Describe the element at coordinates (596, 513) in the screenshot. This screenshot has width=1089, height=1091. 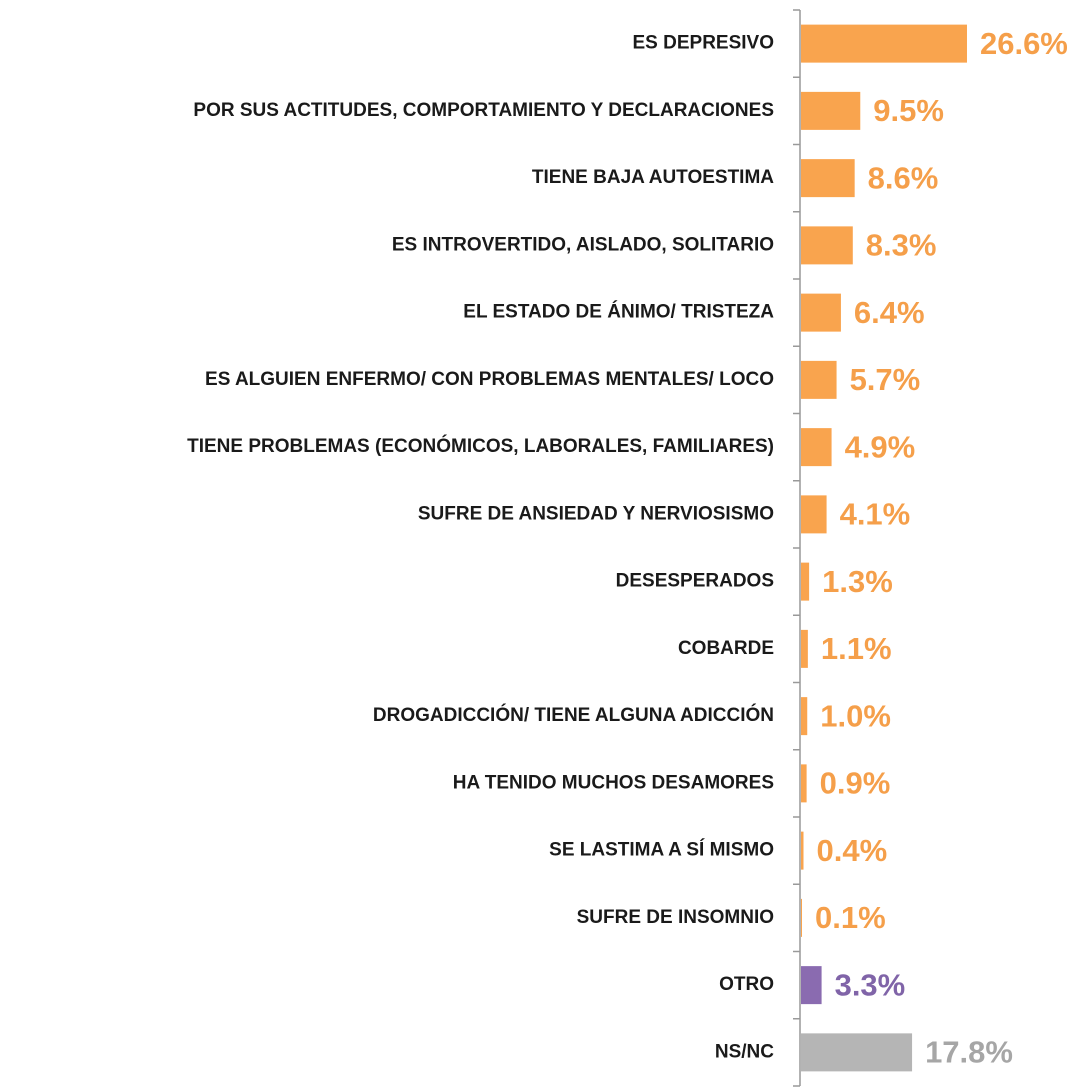
I see `category-label: SUFRE DE ANSIEDAD Y NERVIOSISMO` at that location.